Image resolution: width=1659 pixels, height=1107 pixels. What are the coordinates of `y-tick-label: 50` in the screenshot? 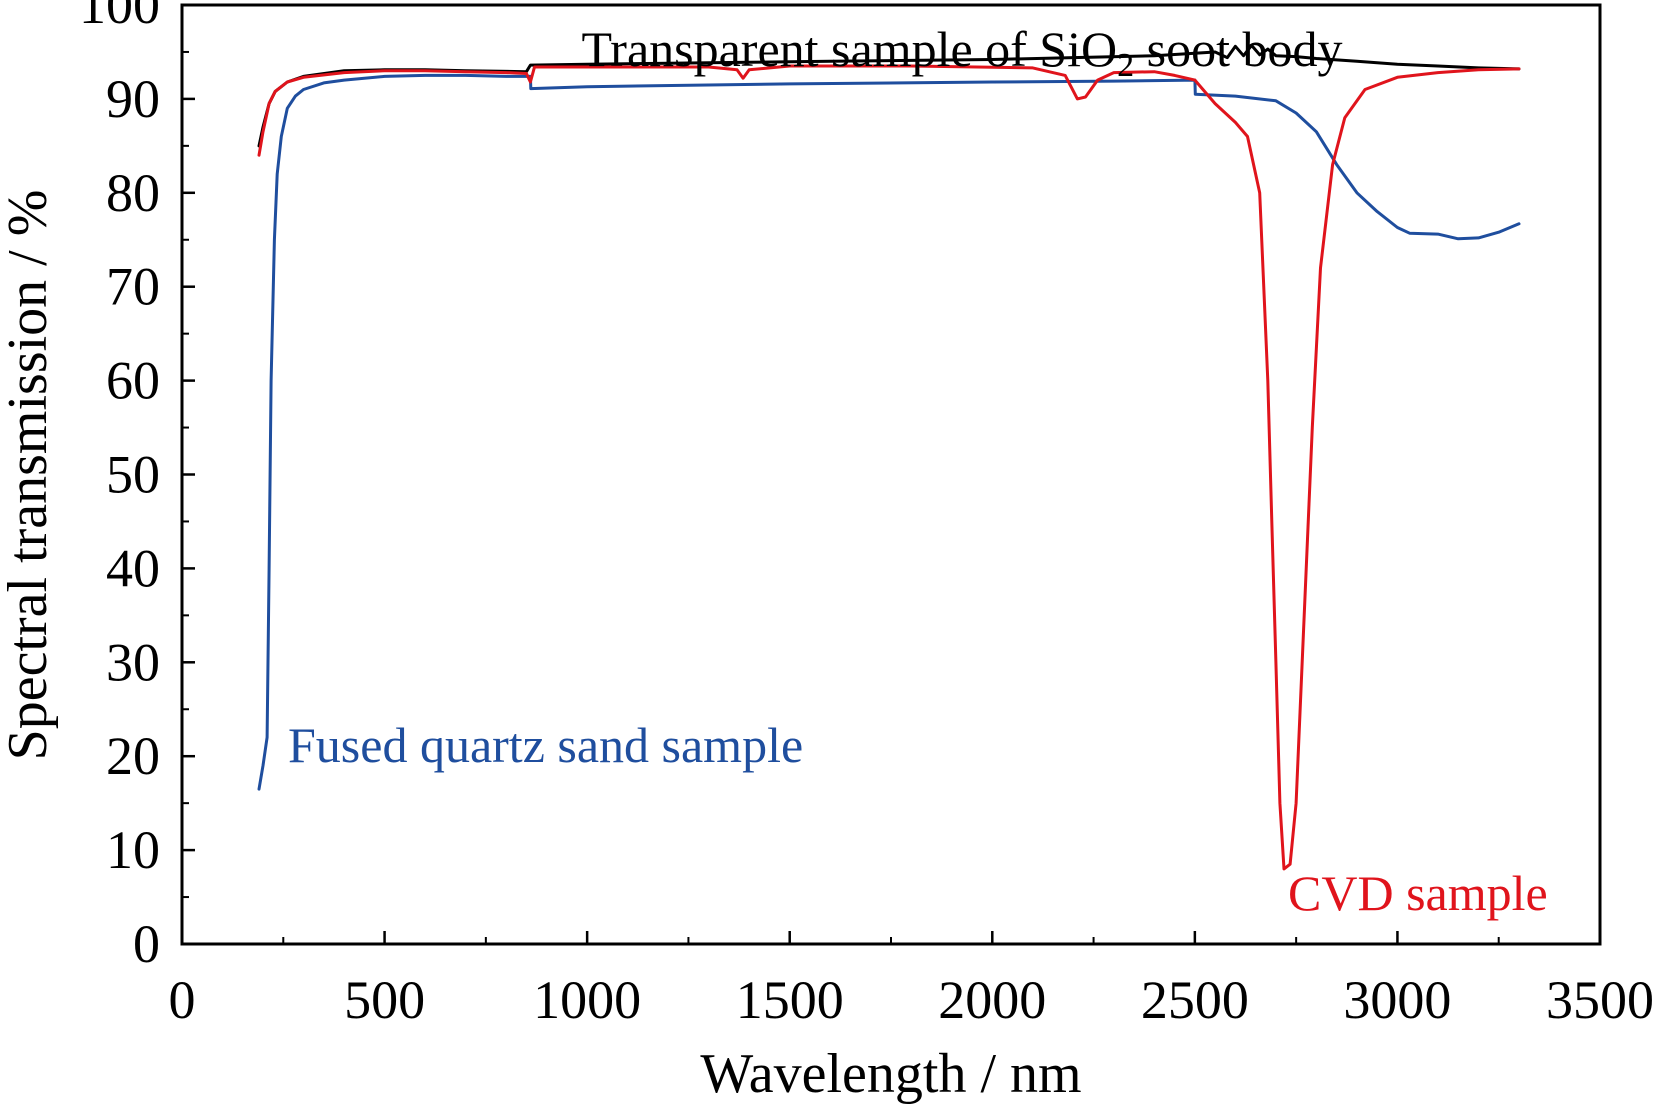 It's located at (133, 475).